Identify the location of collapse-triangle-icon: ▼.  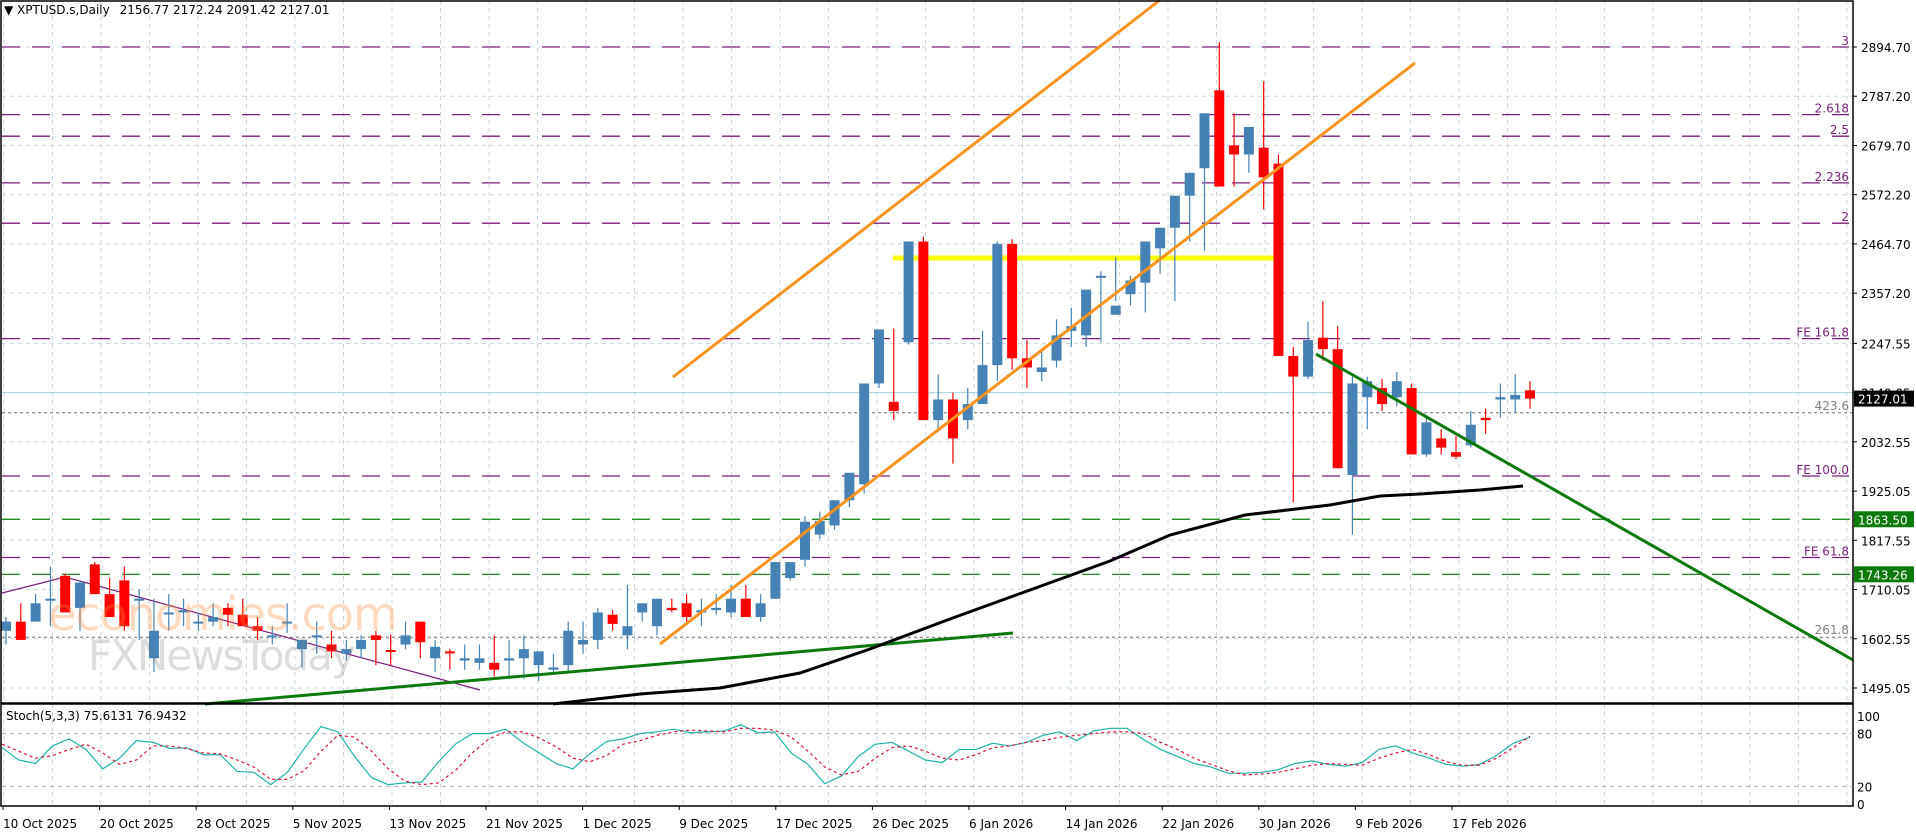
(9, 10).